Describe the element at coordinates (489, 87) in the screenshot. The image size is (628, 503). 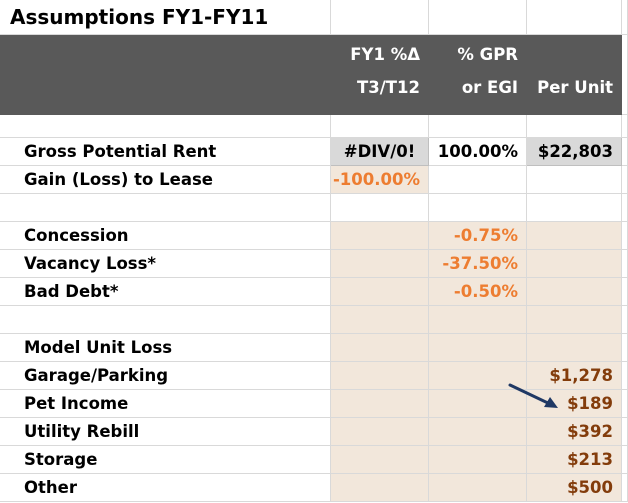
I see `header-gpr-line2: or EGI` at that location.